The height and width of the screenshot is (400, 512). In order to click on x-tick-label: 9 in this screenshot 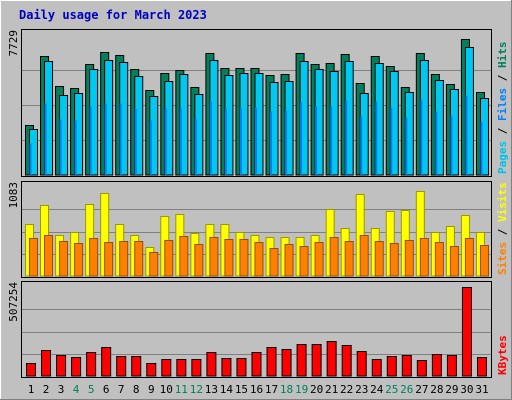, I will do `click(151, 389)`.